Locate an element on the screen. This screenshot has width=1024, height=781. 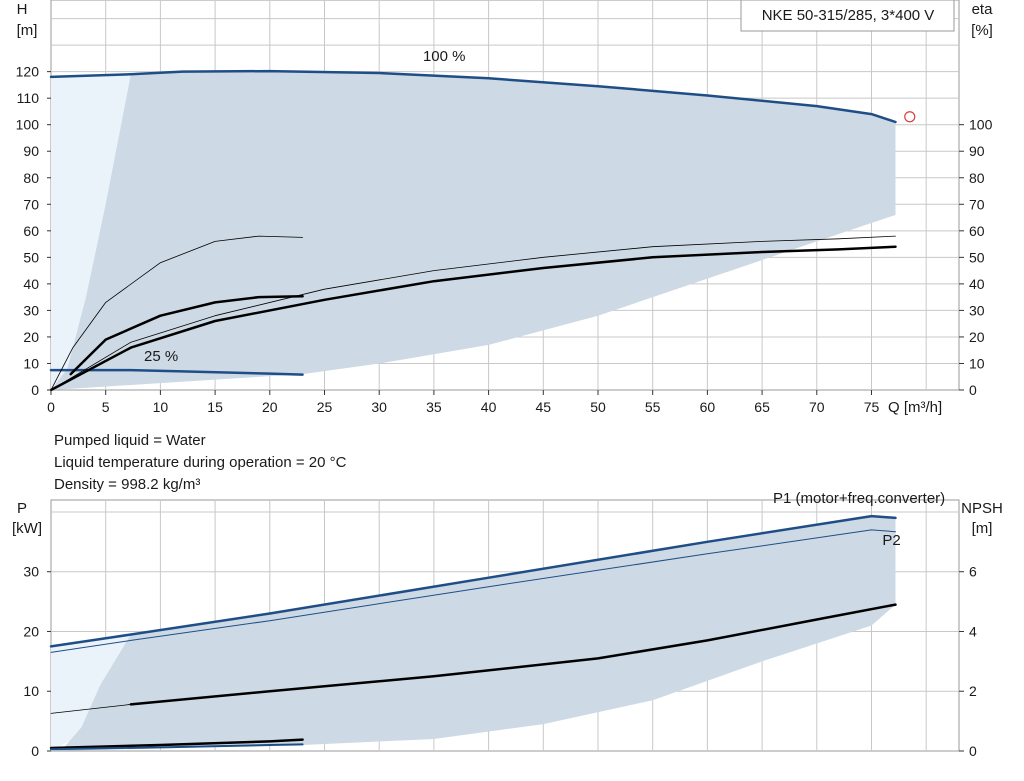
right-axis-tick-label: 6 is located at coordinates (973, 572).